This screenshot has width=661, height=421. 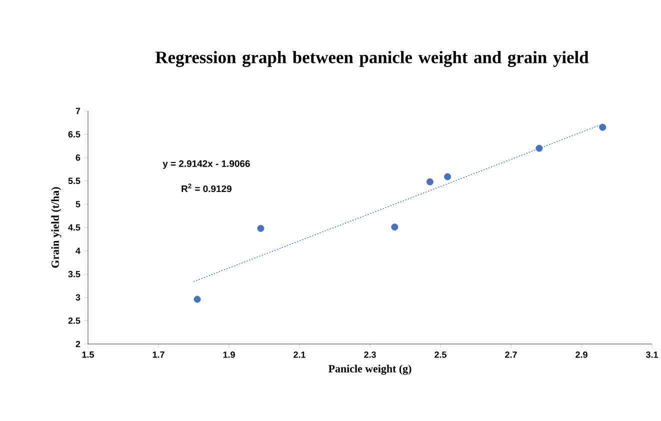 What do you see at coordinates (74, 134) in the screenshot?
I see `y-tick-label: 6.5` at bounding box center [74, 134].